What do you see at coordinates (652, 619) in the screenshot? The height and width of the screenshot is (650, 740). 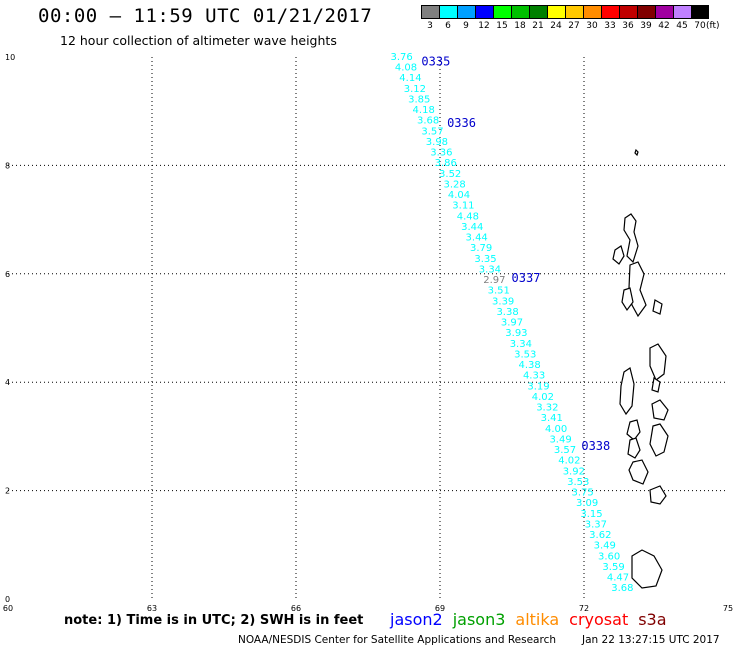 I see `satellite-legend-s3a: s3a` at bounding box center [652, 619].